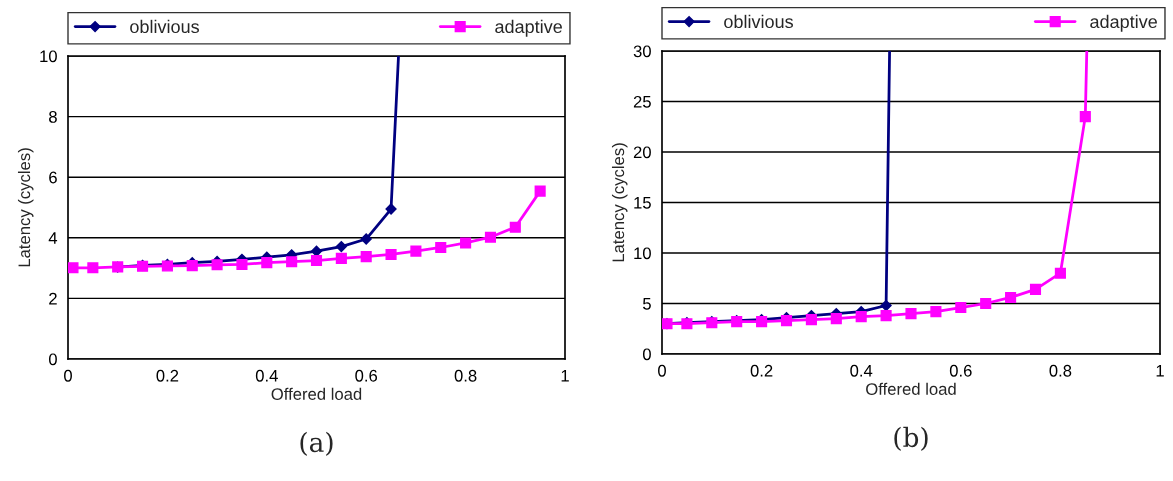  What do you see at coordinates (911, 438) in the screenshot?
I see `text: (b)` at bounding box center [911, 438].